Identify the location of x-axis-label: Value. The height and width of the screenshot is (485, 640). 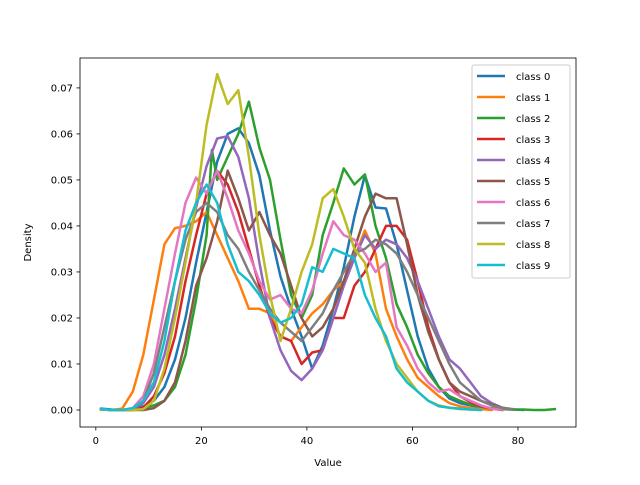
(327, 463).